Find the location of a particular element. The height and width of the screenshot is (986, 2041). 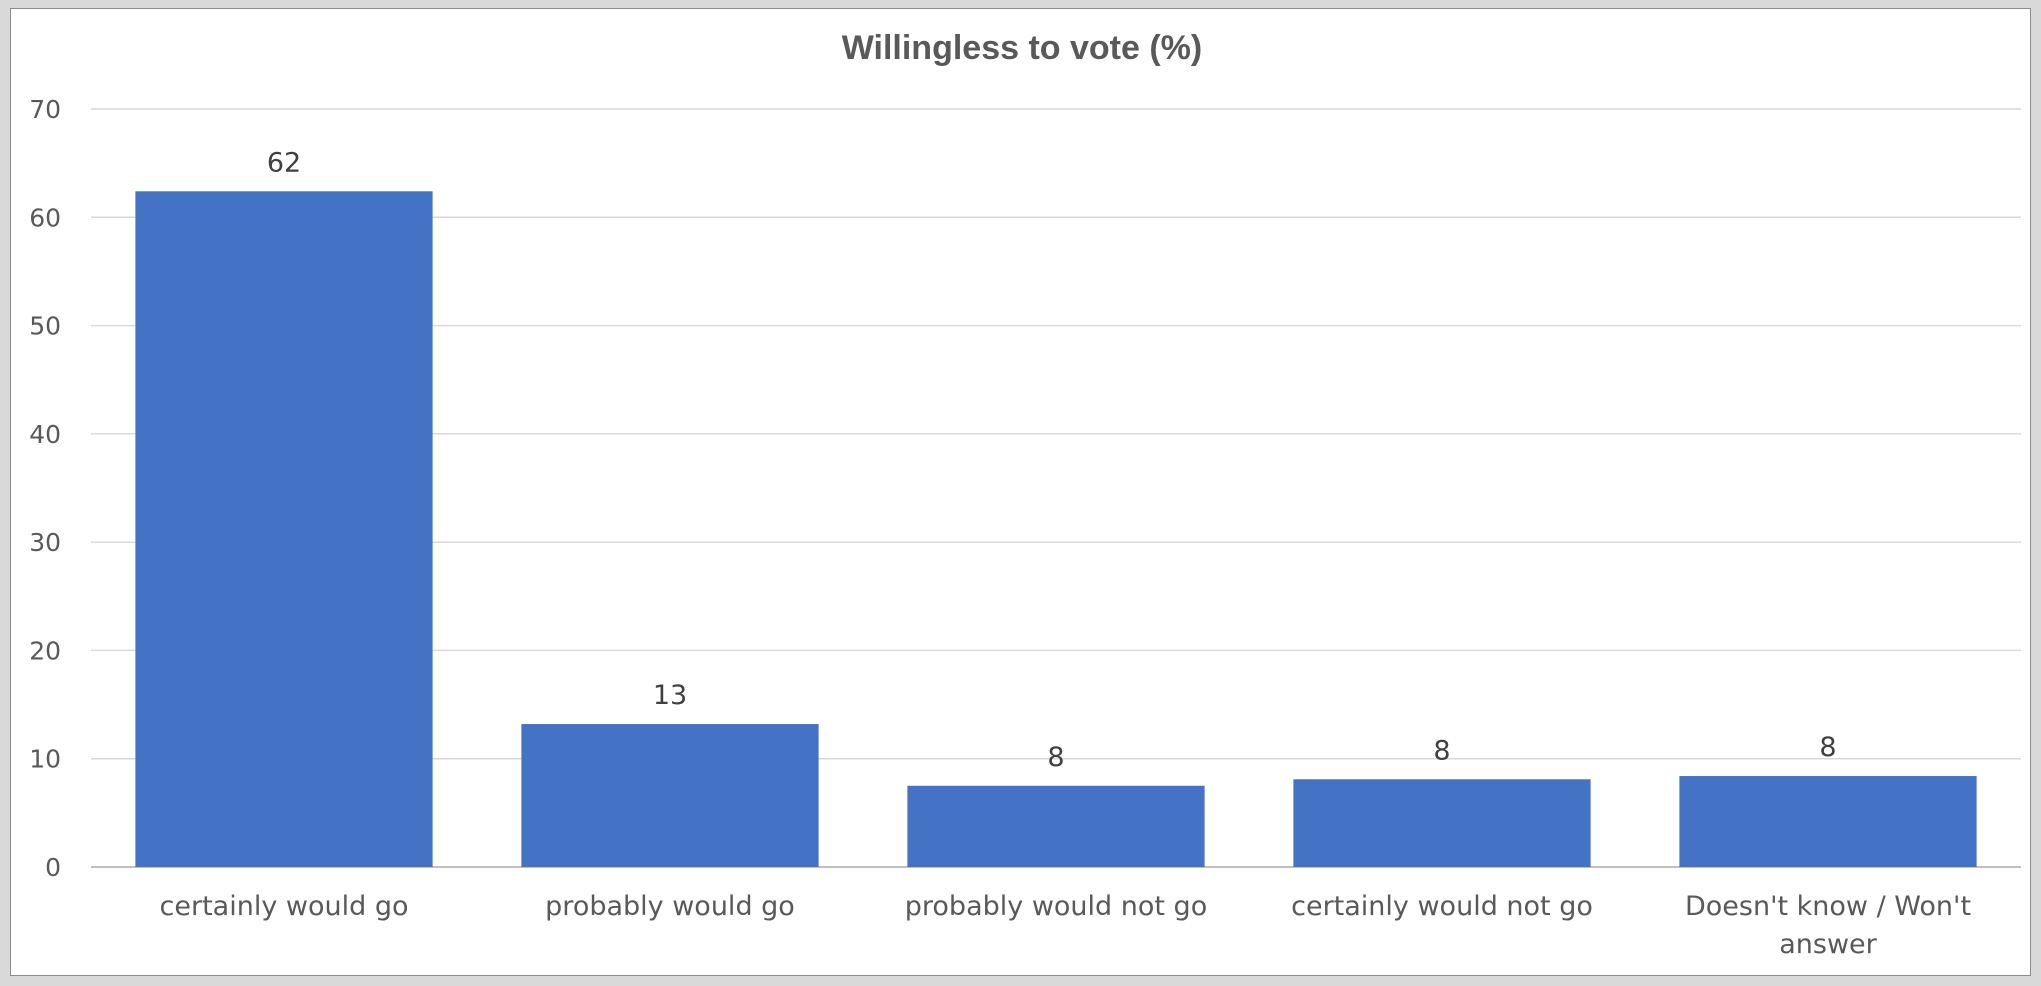

category-label: certainly would go is located at coordinates (284, 906).